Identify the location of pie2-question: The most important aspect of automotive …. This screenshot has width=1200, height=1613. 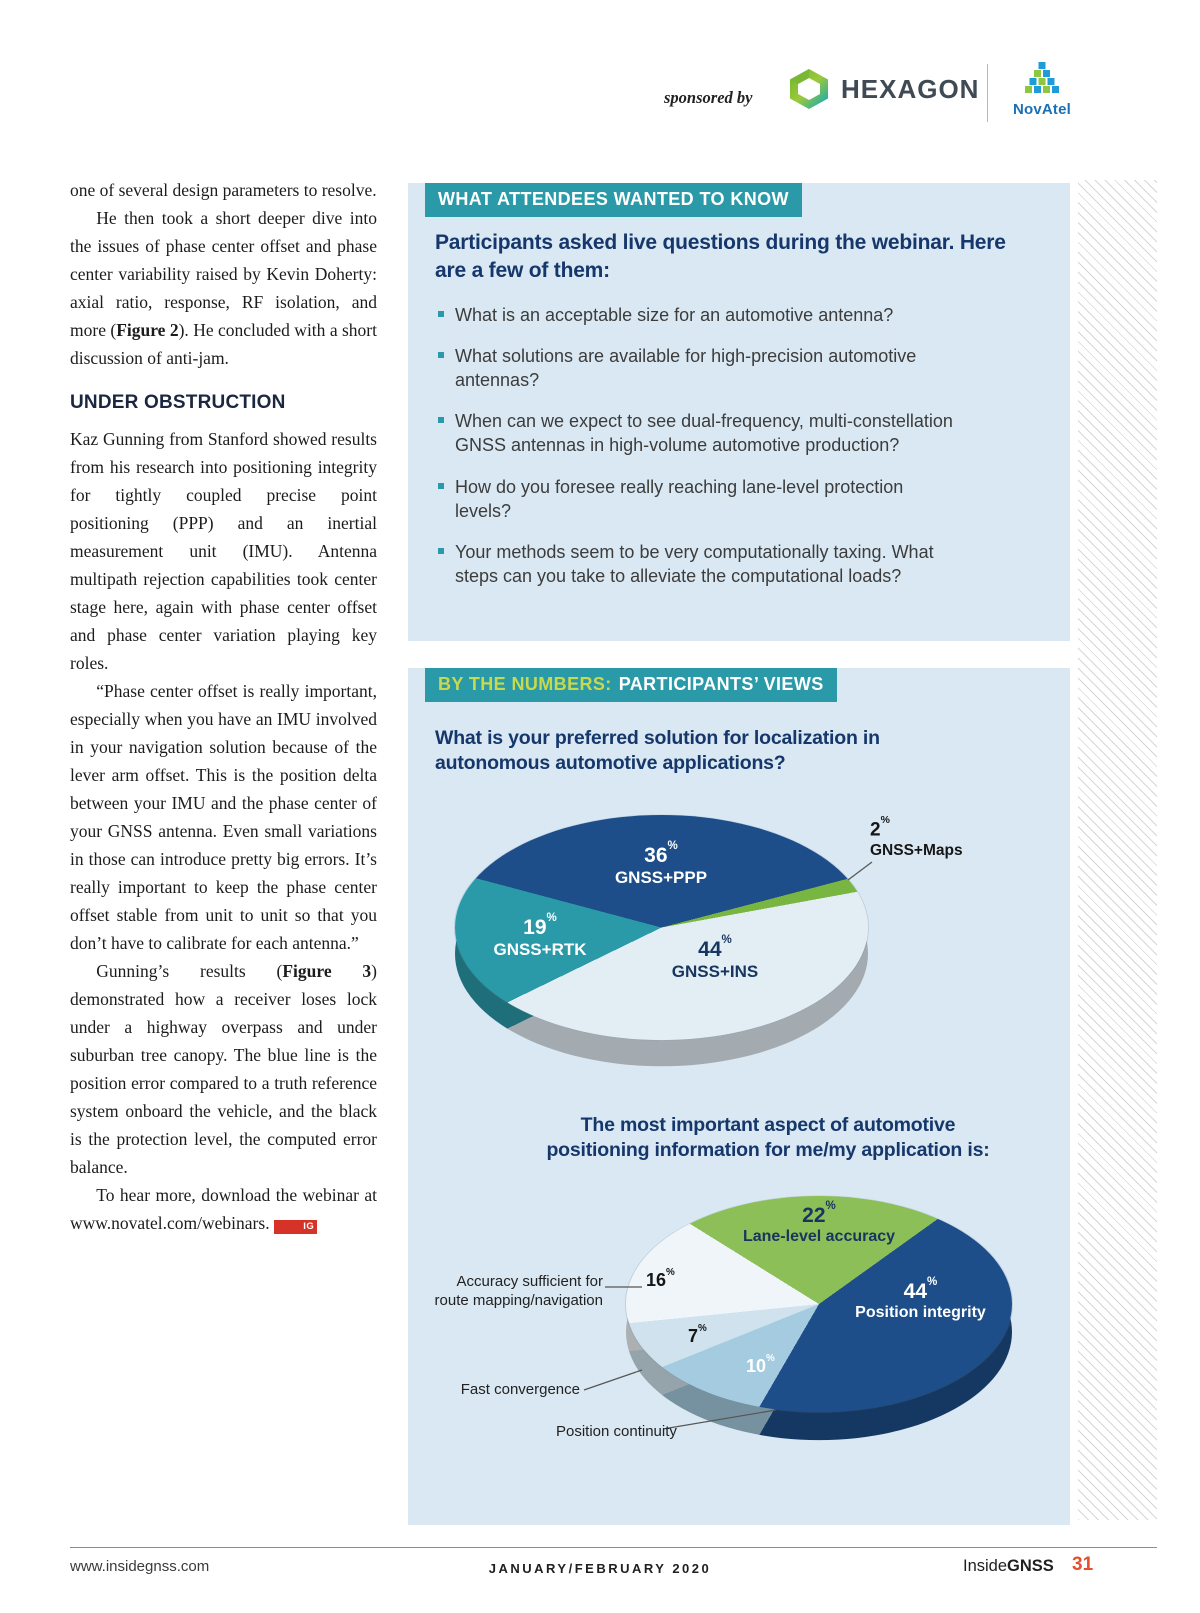
(768, 1138).